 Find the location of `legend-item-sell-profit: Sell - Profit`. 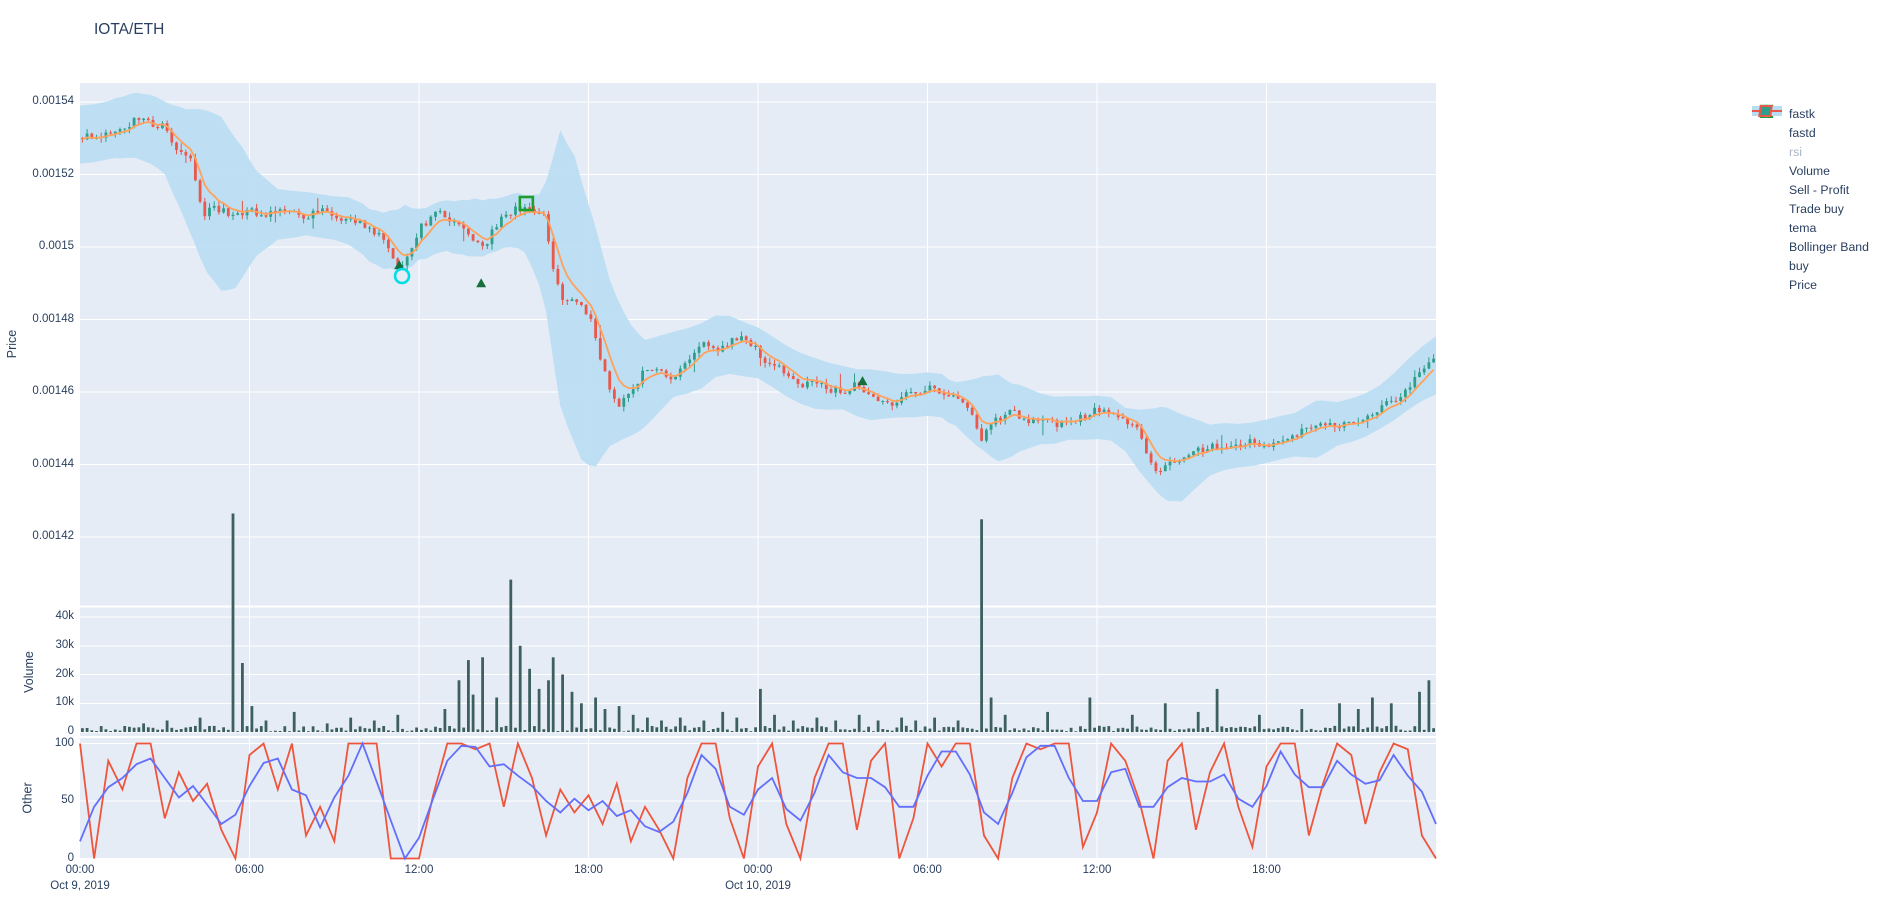

legend-item-sell-profit: Sell - Profit is located at coordinates (1820, 151).